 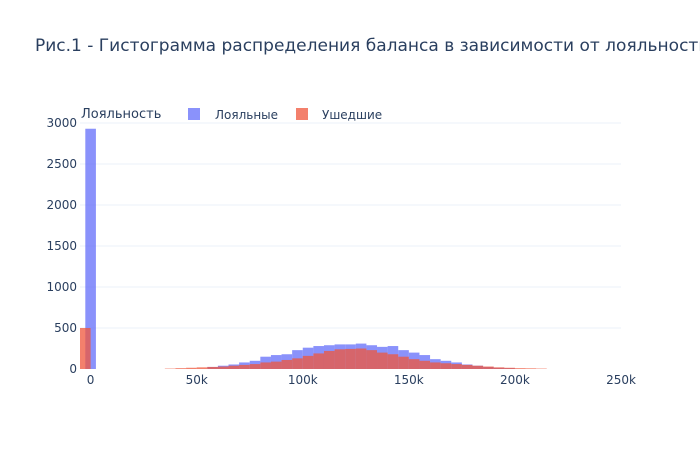 I want to click on y-tick-label: 2000, so click(x=61, y=205).